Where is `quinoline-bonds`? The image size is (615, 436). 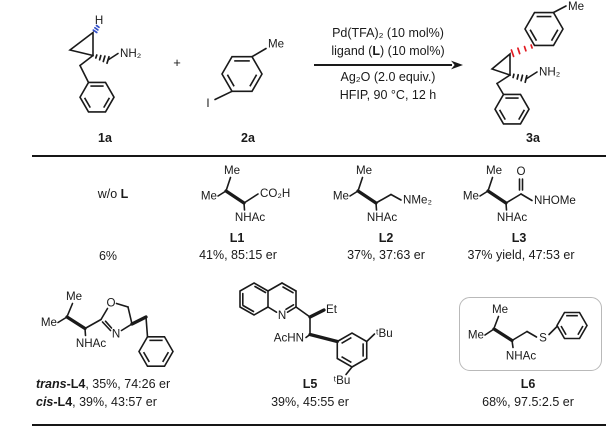 quinoline-bonds is located at coordinates (268, 299).